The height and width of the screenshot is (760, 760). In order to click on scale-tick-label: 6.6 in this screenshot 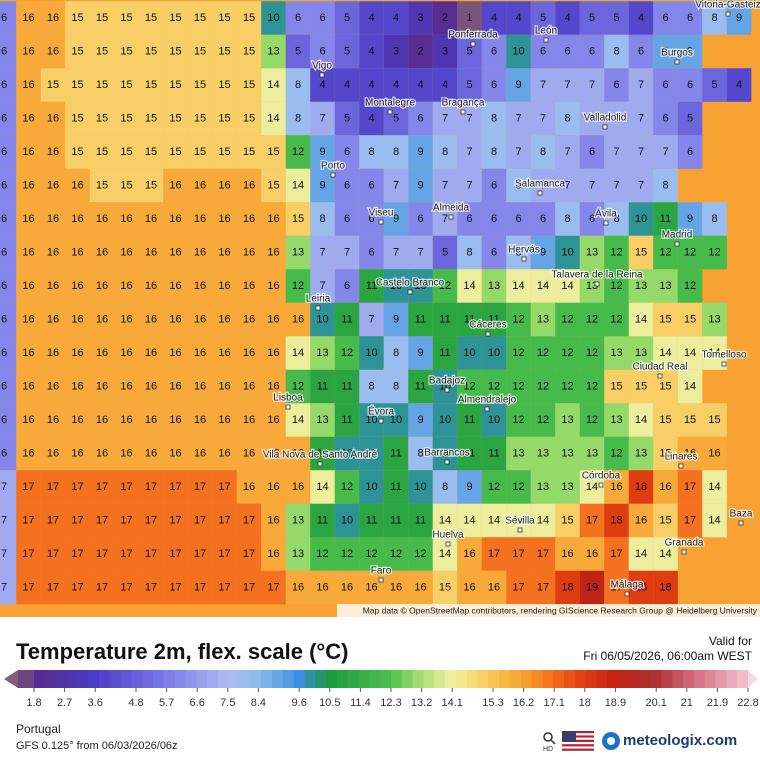, I will do `click(197, 703)`.